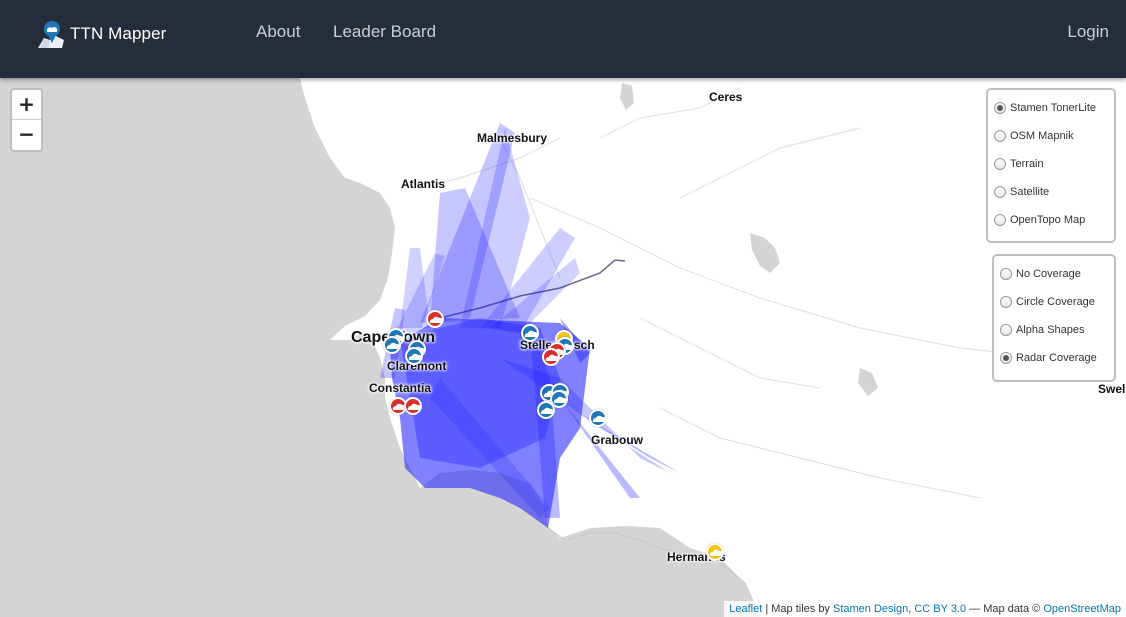 Image resolution: width=1126 pixels, height=617 pixels. I want to click on coverage-layer-option: Alpha Shapes, so click(1053, 330).